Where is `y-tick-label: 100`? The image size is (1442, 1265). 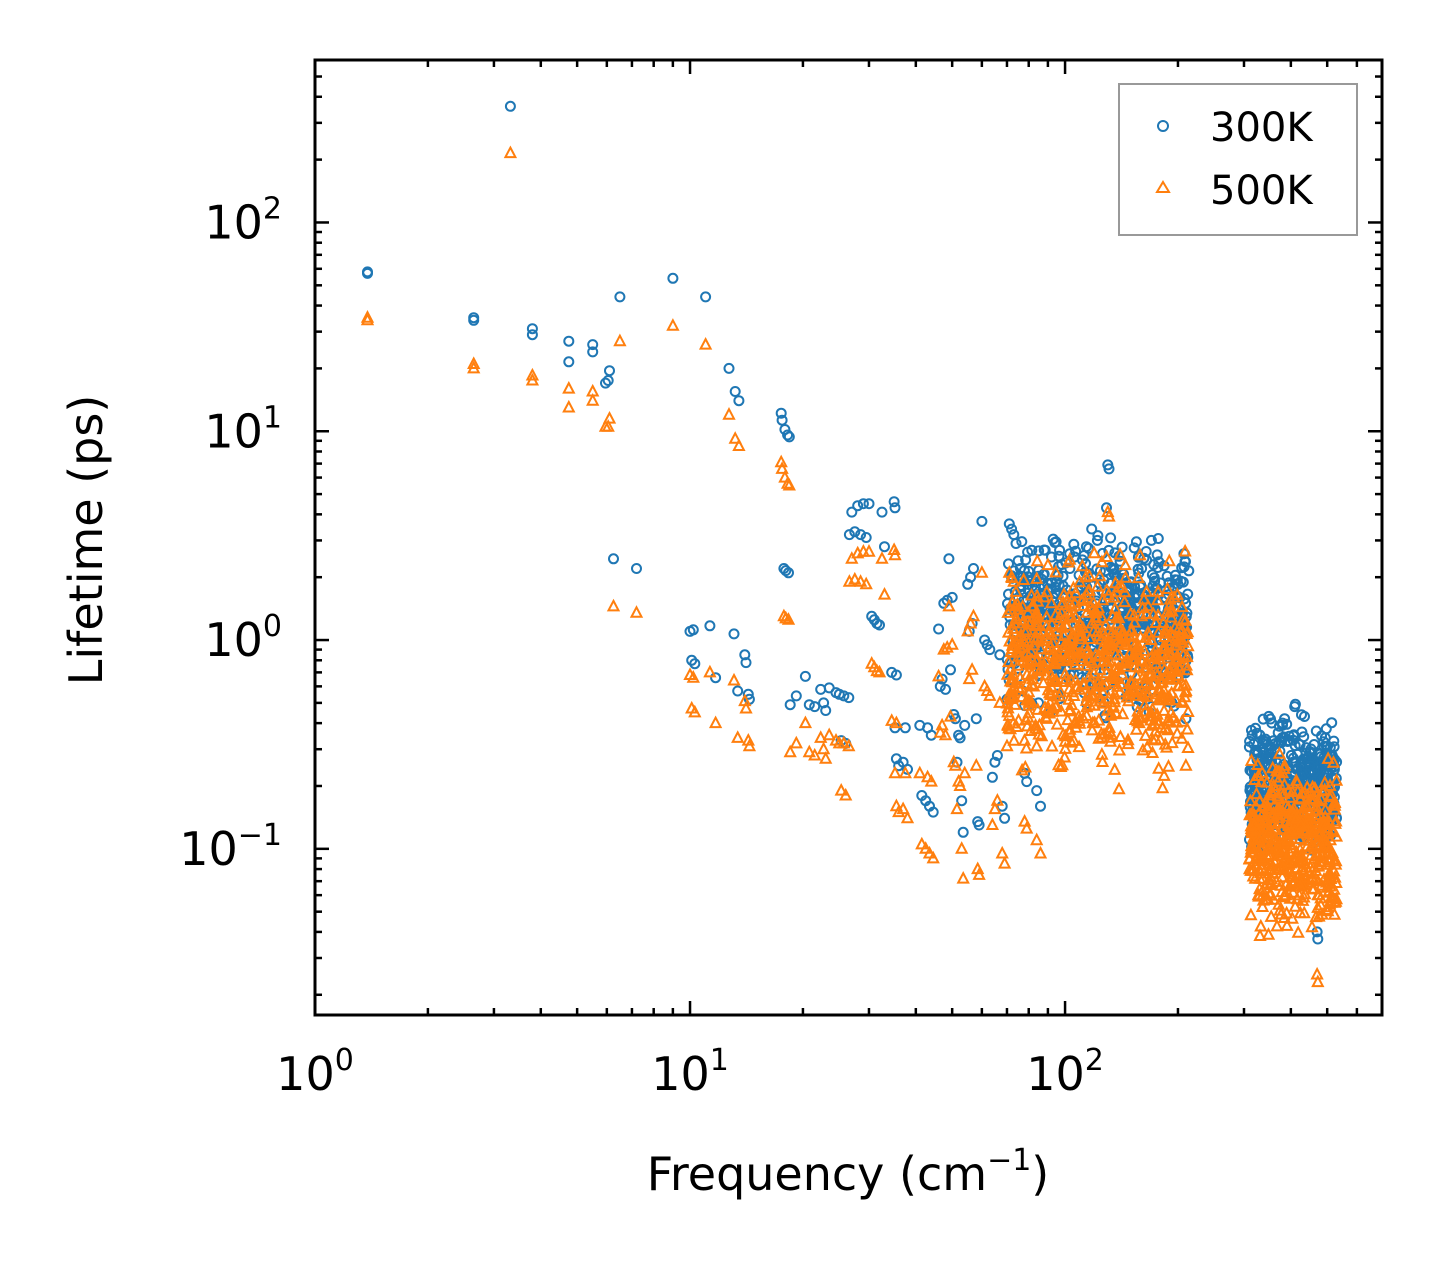
y-tick-label: 100 is located at coordinates (243, 638).